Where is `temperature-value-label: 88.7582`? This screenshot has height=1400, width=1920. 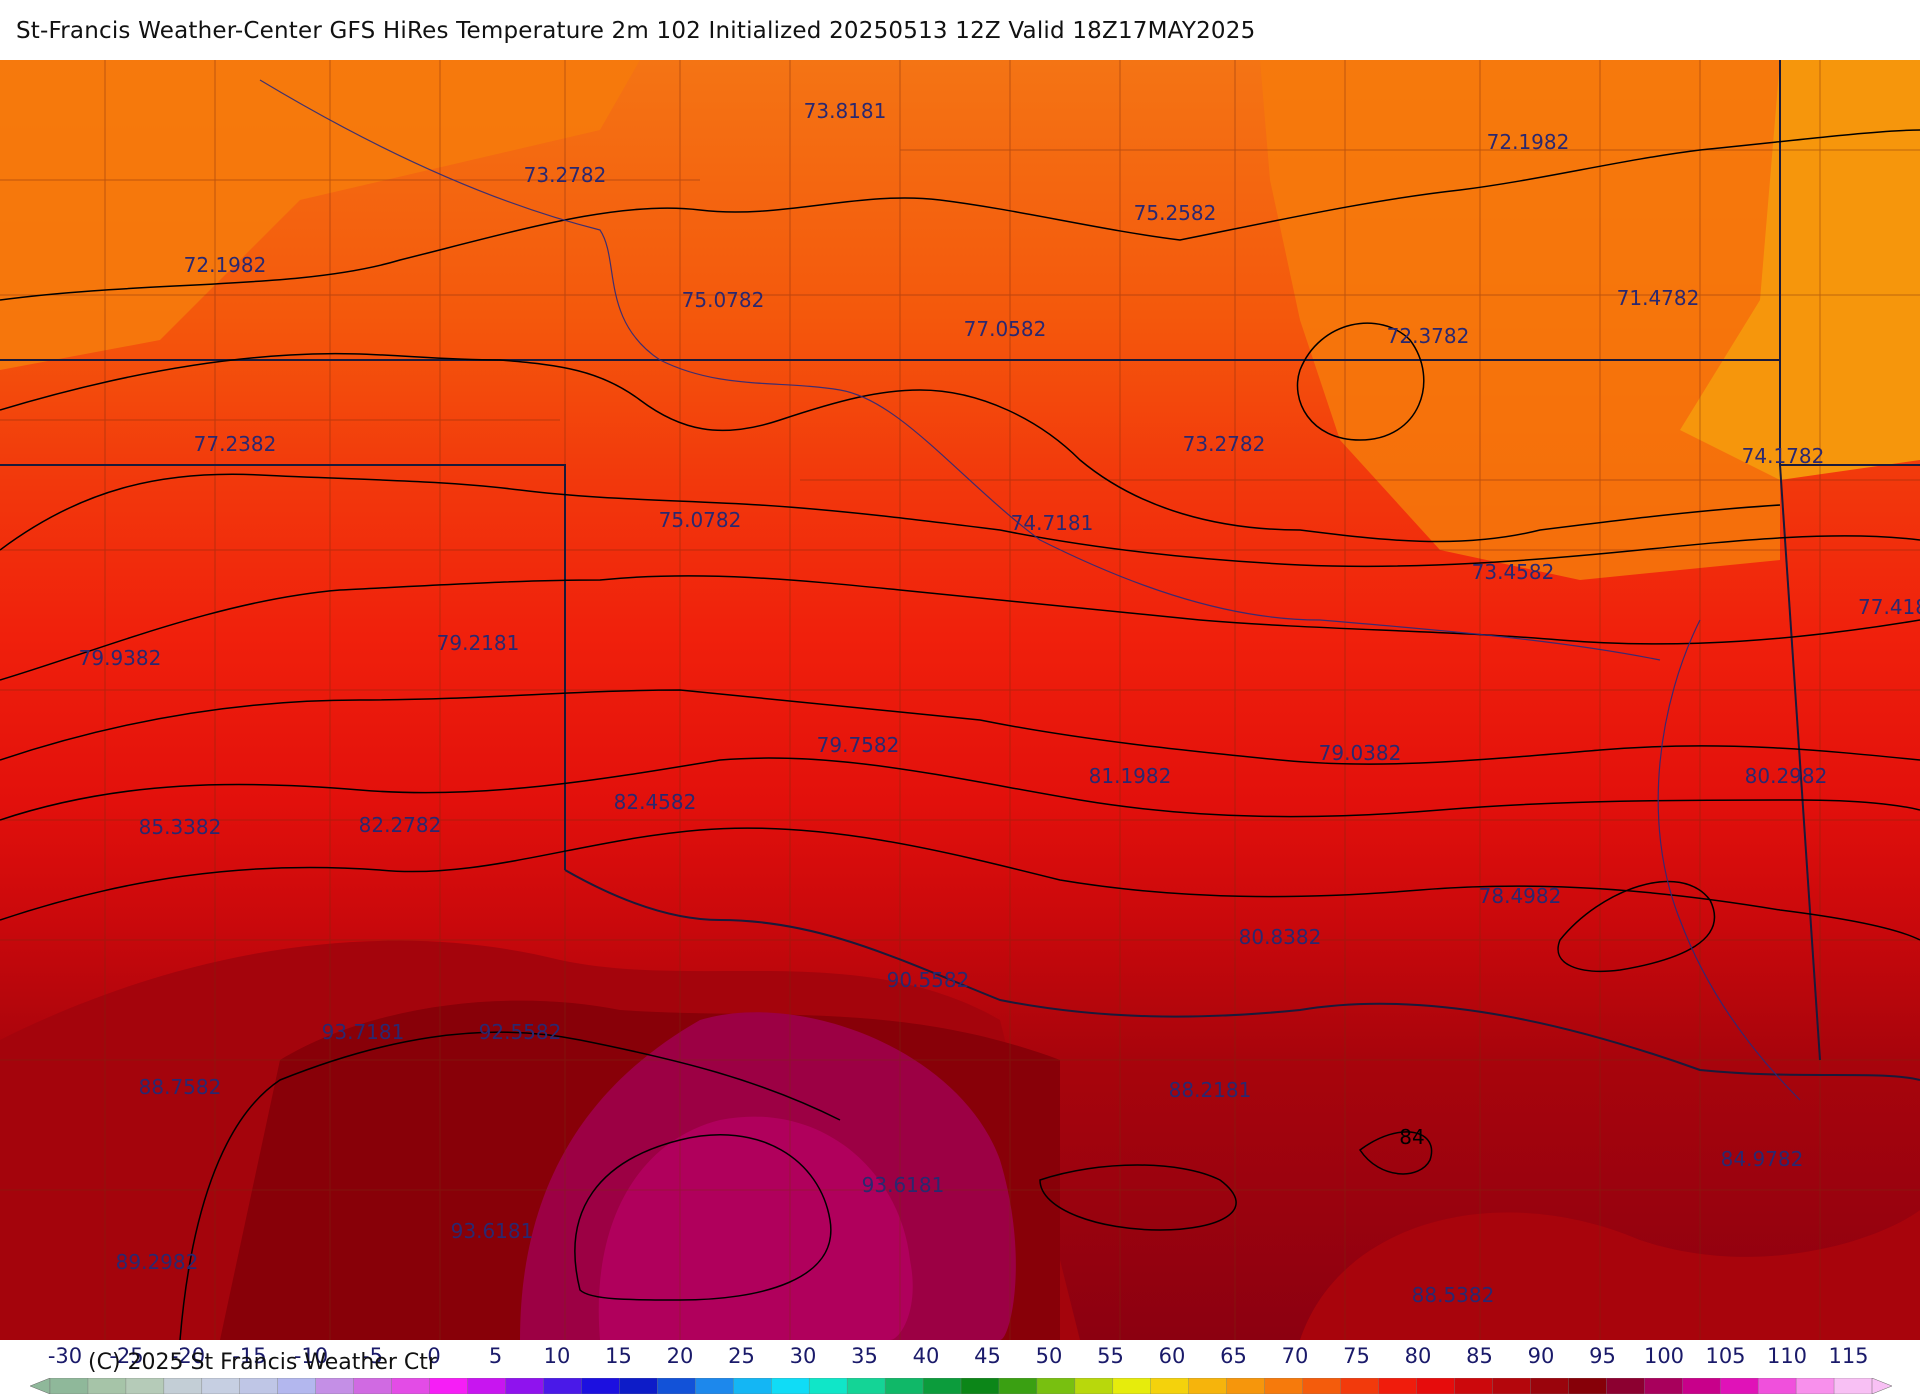 temperature-value-label: 88.7582 is located at coordinates (180, 1087).